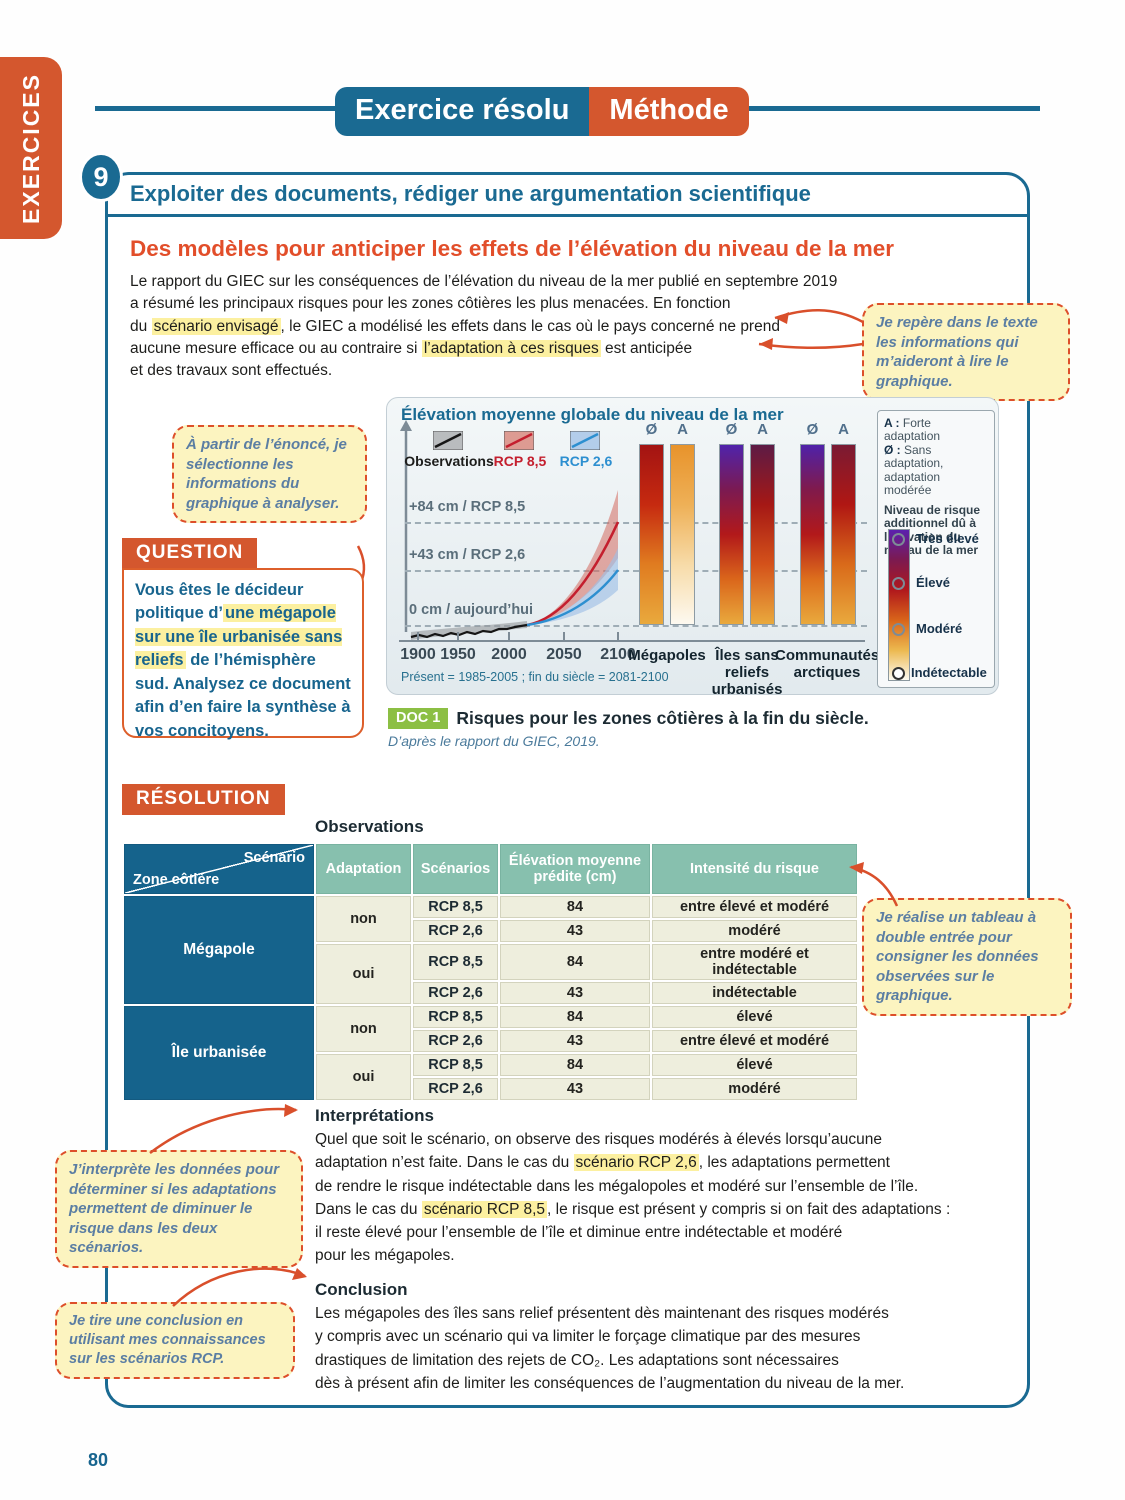 This screenshot has width=1125, height=1500. What do you see at coordinates (754, 962) in the screenshot?
I see `risk-cell: entre modéré et indétectable` at bounding box center [754, 962].